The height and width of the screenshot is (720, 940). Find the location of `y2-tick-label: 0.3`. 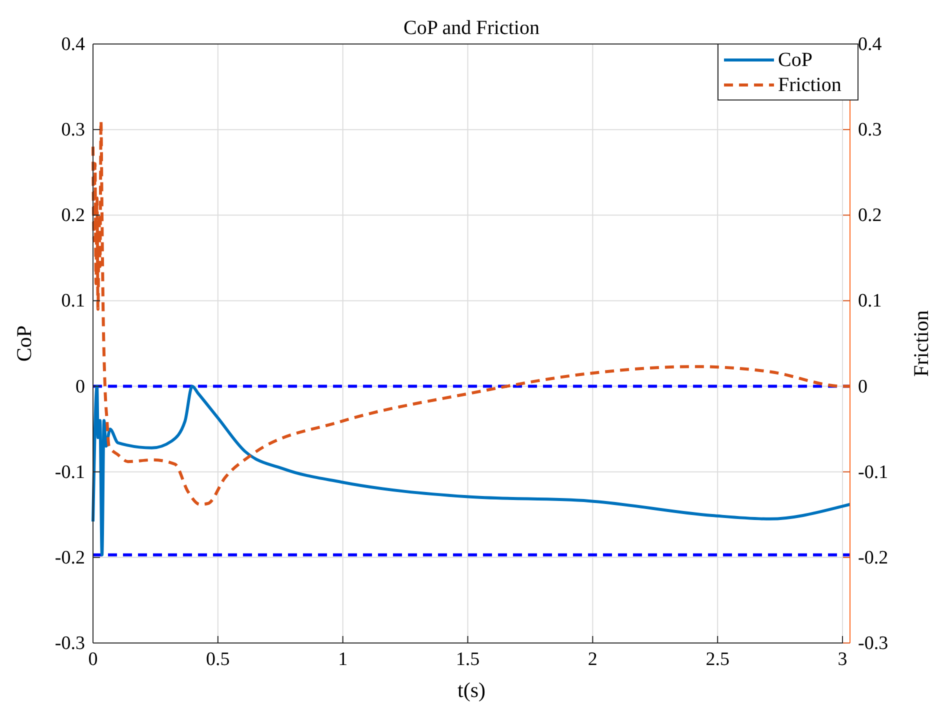

y2-tick-label: 0.3 is located at coordinates (870, 130).